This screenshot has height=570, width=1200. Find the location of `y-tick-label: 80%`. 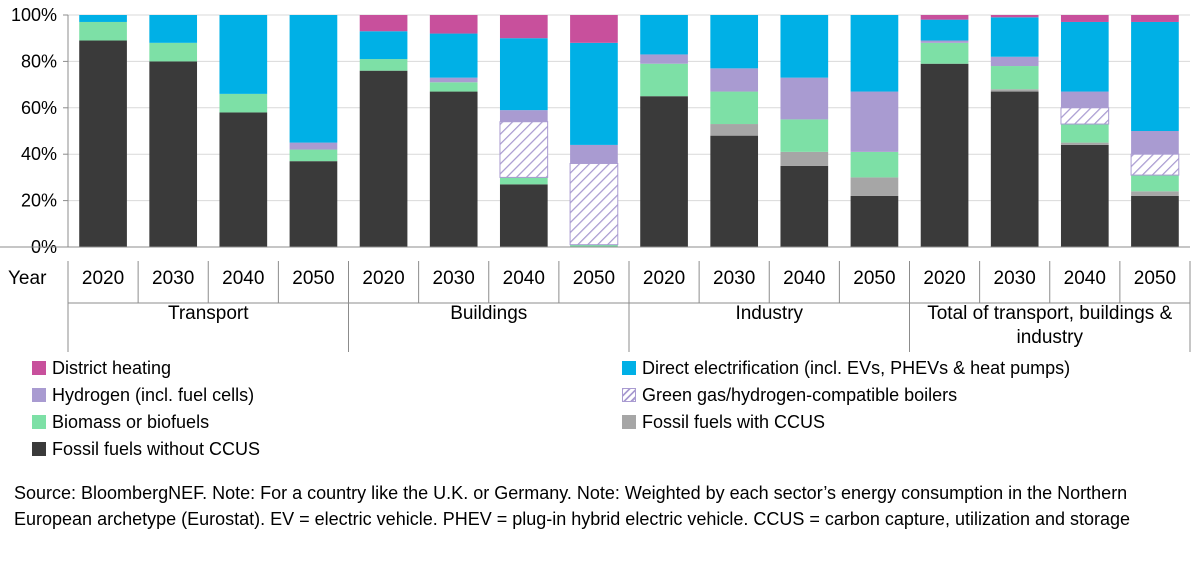

y-tick-label: 80% is located at coordinates (39, 61).